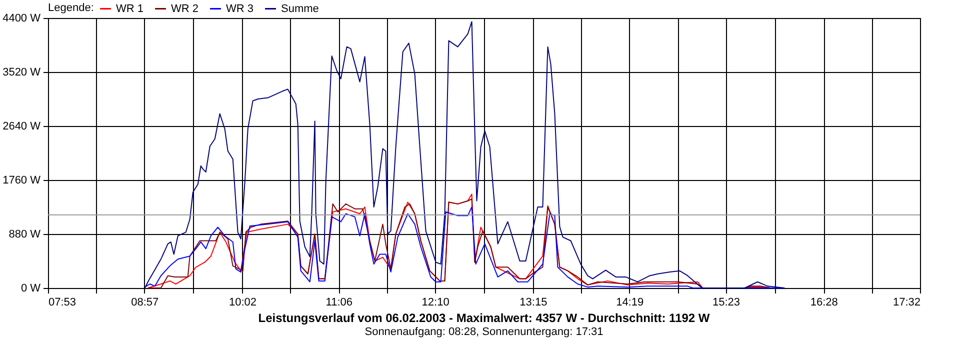 This screenshot has width=960, height=360. Describe the element at coordinates (130, 8) in the screenshot. I see `legend-label: WR 1` at that location.